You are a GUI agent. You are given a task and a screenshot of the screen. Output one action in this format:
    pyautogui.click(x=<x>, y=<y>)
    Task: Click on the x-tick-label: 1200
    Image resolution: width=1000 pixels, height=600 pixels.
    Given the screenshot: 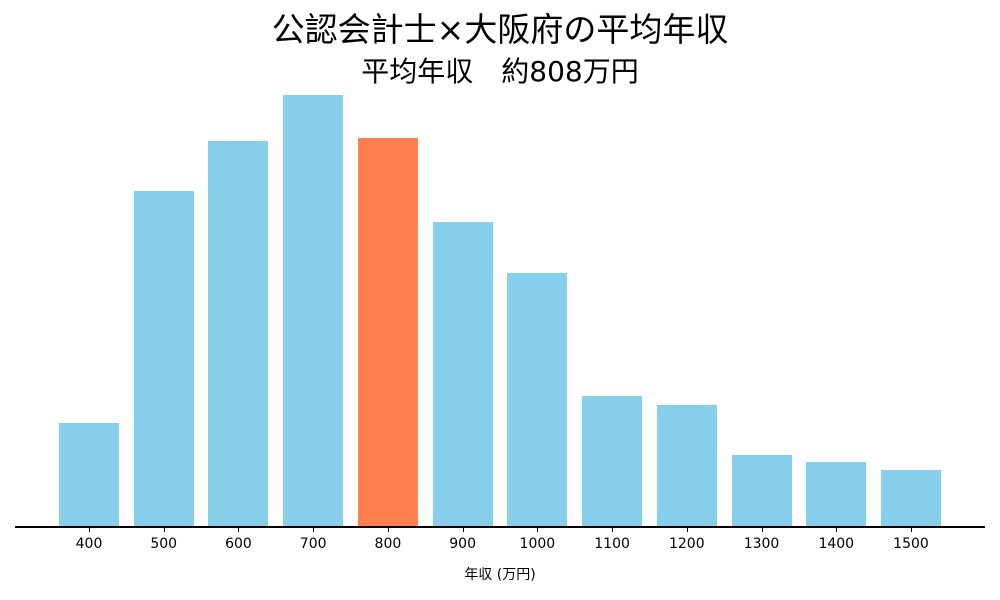 What is the action you would take?
    pyautogui.click(x=686, y=544)
    